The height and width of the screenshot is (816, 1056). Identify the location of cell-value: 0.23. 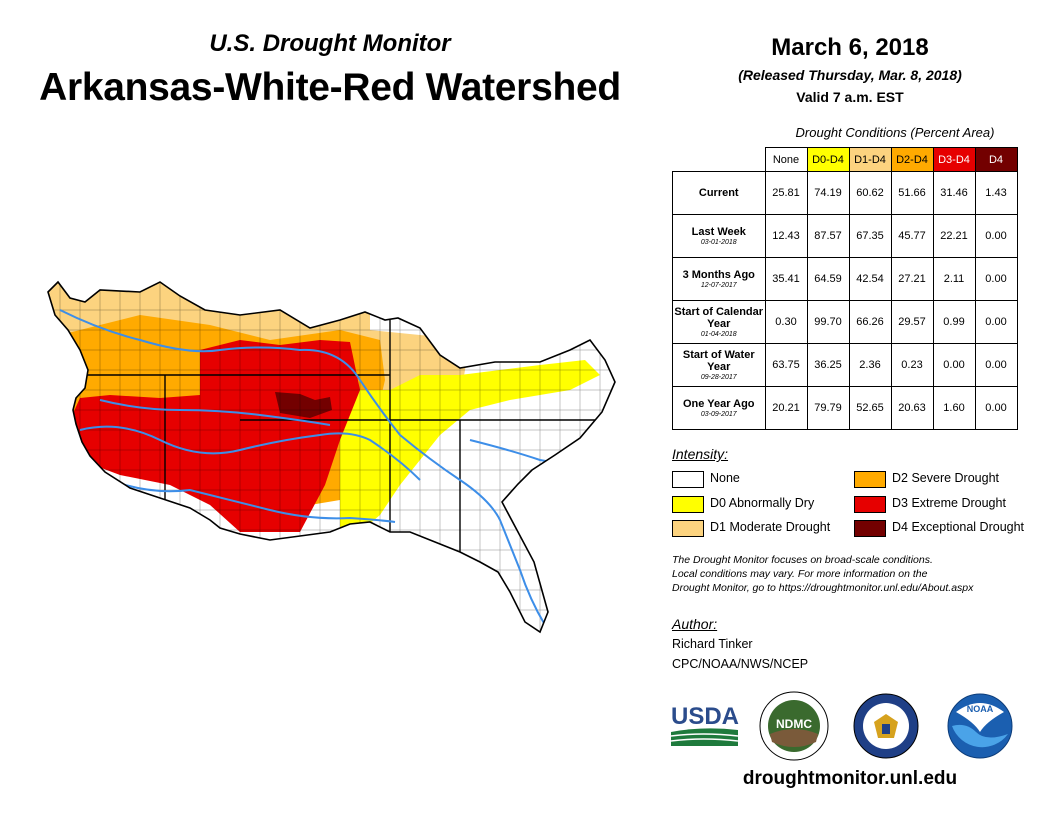
(912, 365).